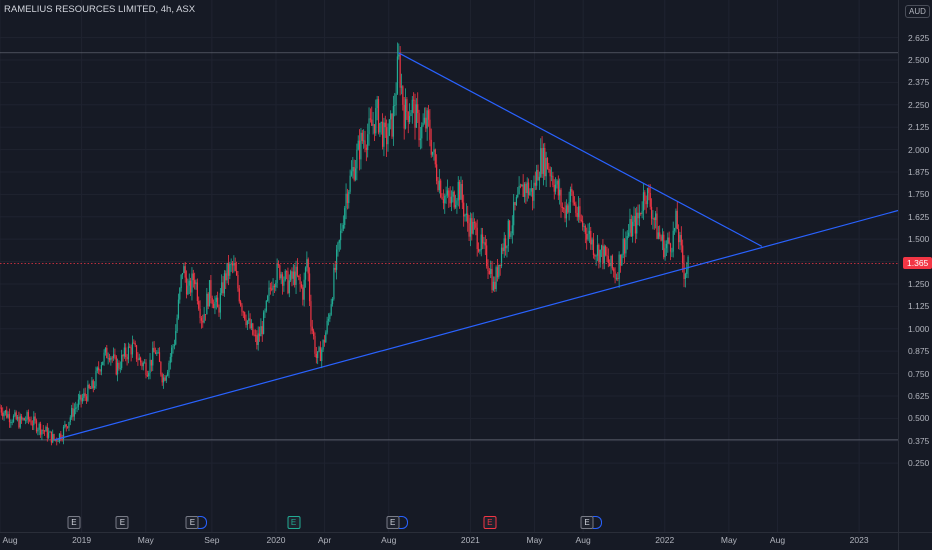  What do you see at coordinates (919, 194) in the screenshot?
I see `price-tick-label: 1.750` at bounding box center [919, 194].